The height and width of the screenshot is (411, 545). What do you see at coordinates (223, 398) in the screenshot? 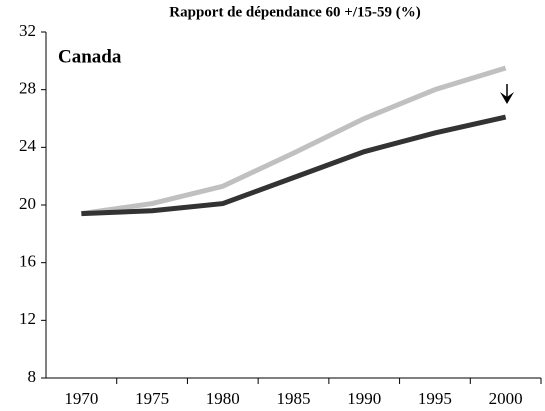
I see `x-tick-label: 1980` at bounding box center [223, 398].